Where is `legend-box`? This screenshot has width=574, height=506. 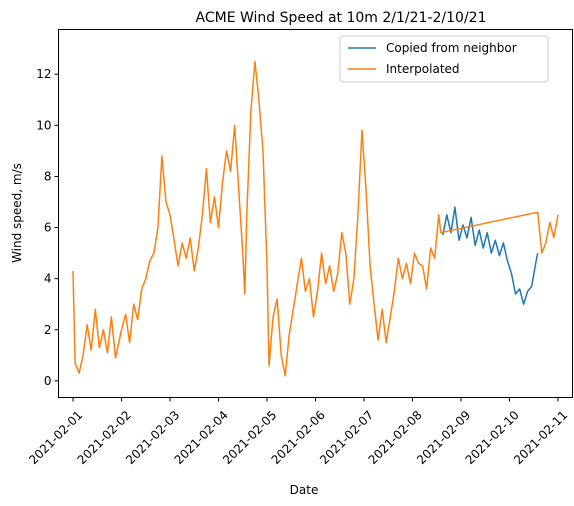 legend-box is located at coordinates (444, 59).